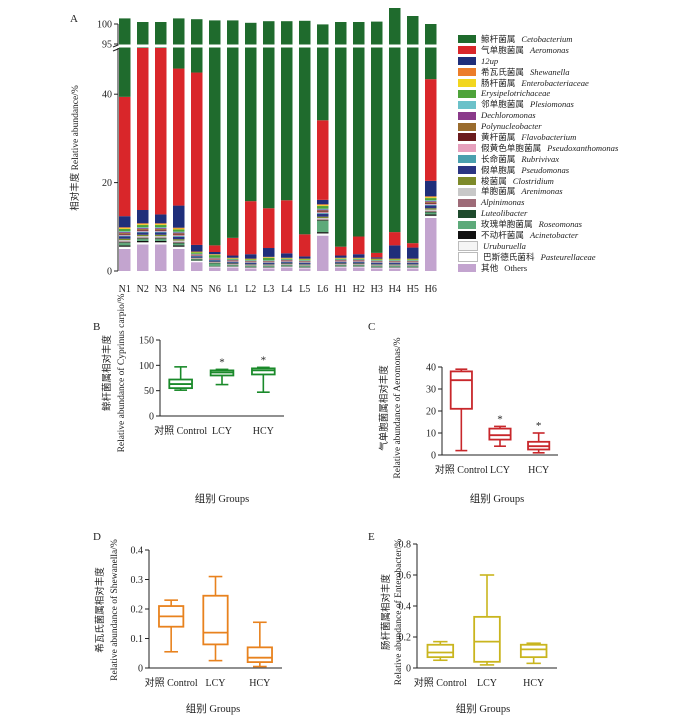  What do you see at coordinates (322, 289) in the screenshot?
I see `panel-a-x-tick-label: L6` at bounding box center [322, 289].